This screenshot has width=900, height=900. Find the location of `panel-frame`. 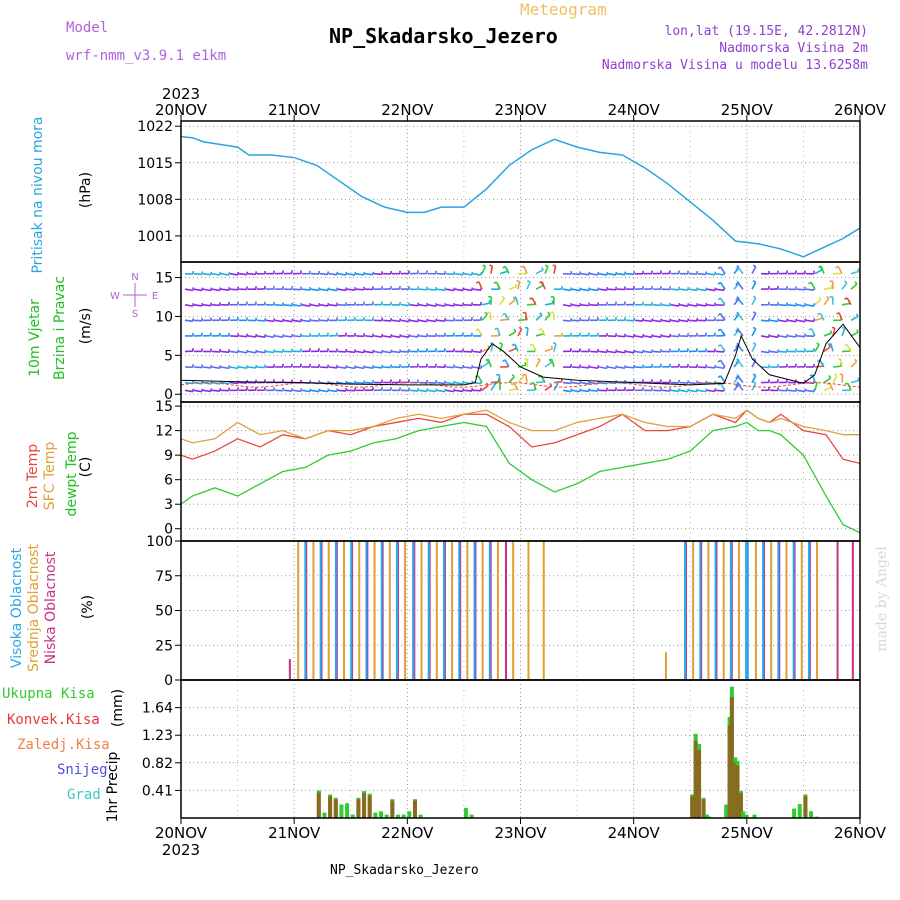

panel-frame is located at coordinates (520, 191).